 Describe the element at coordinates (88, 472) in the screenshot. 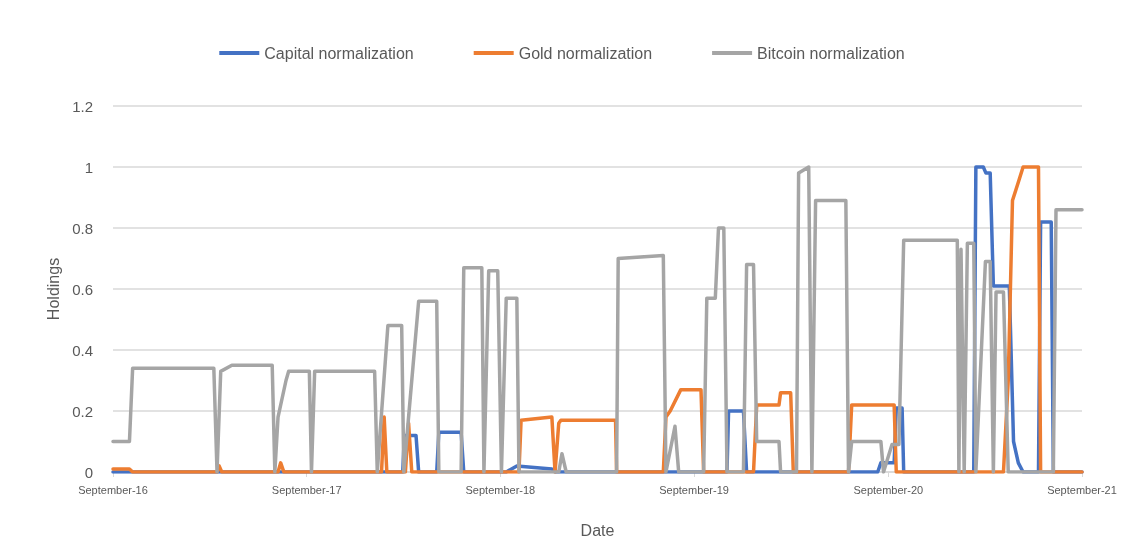

I see `y-tick-label: 0` at that location.